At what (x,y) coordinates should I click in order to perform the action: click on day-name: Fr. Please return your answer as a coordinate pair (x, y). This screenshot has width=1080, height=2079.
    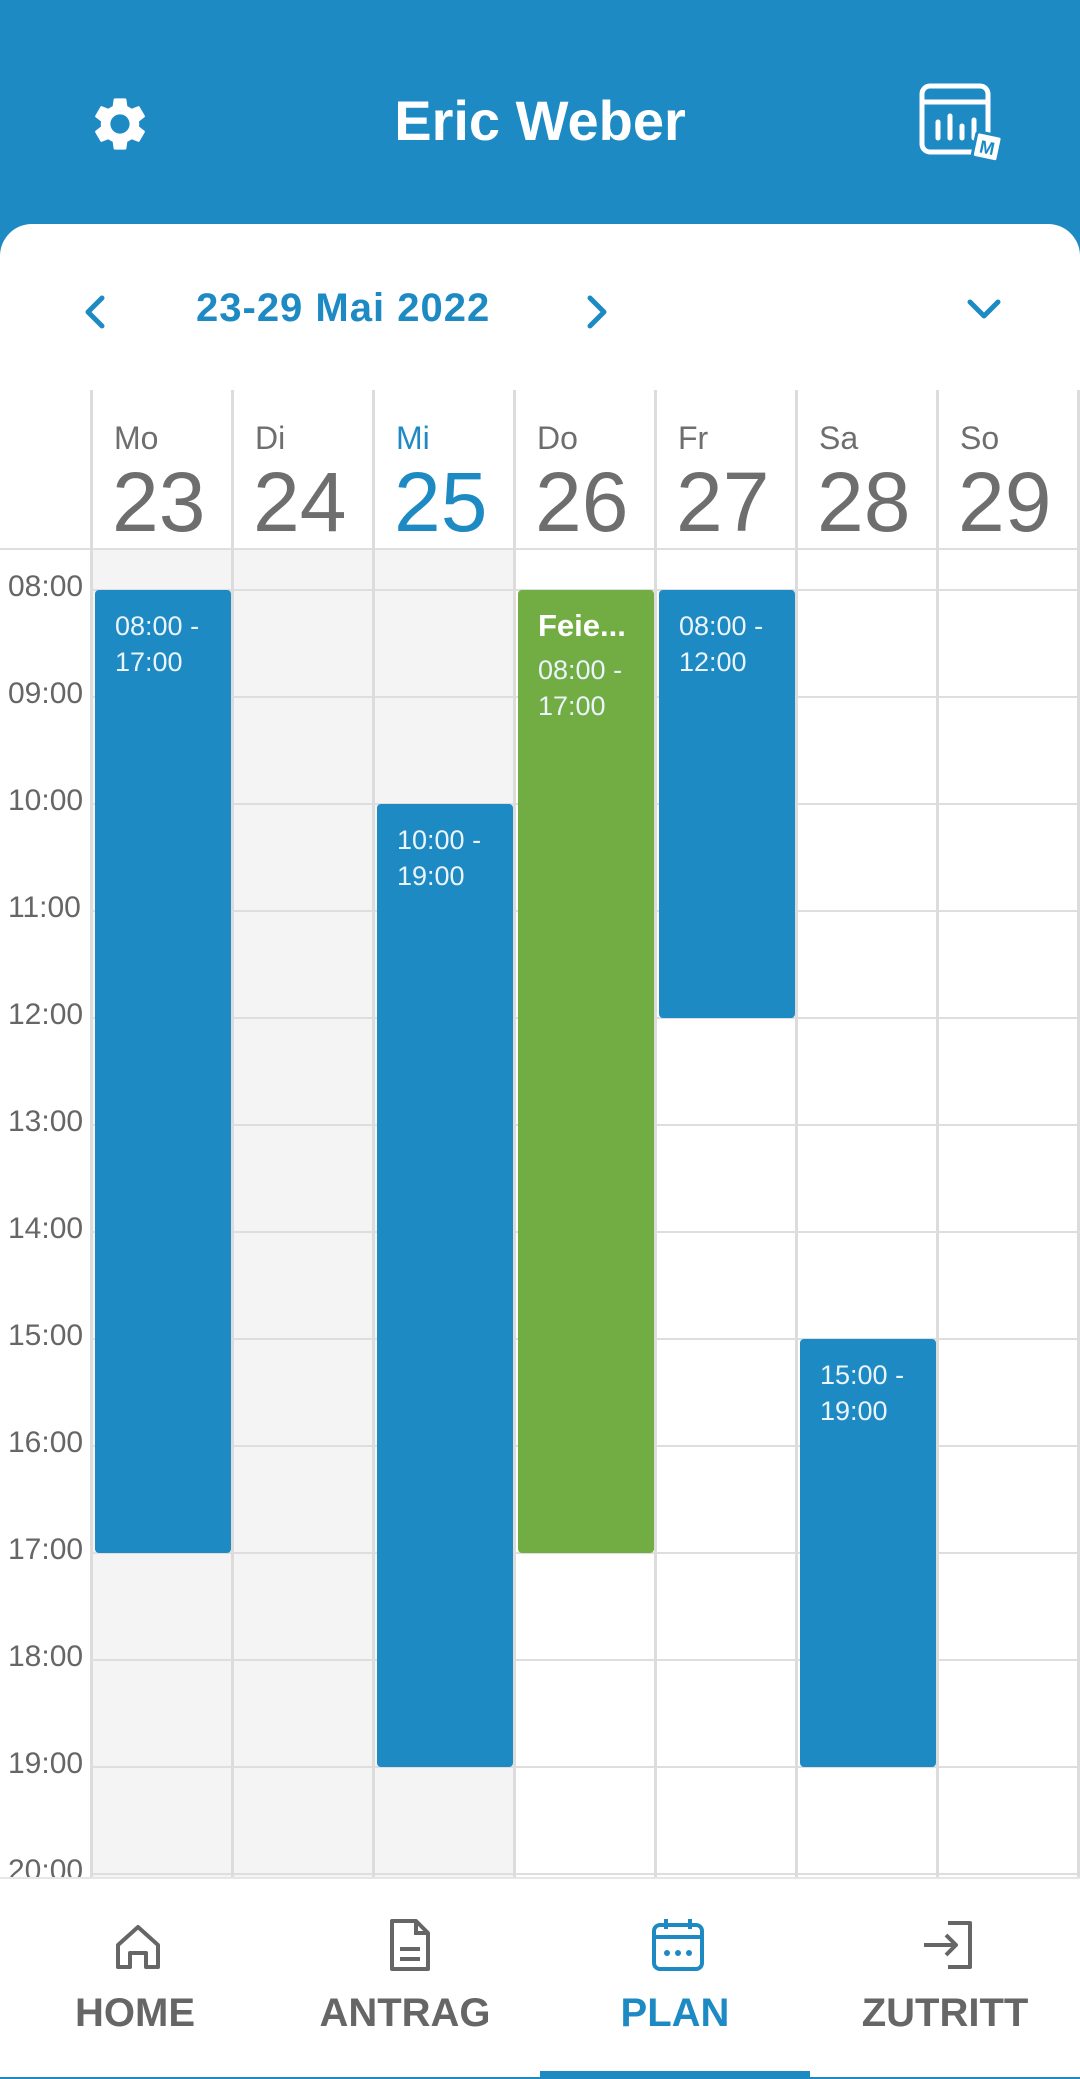
    Looking at the image, I should click on (693, 438).